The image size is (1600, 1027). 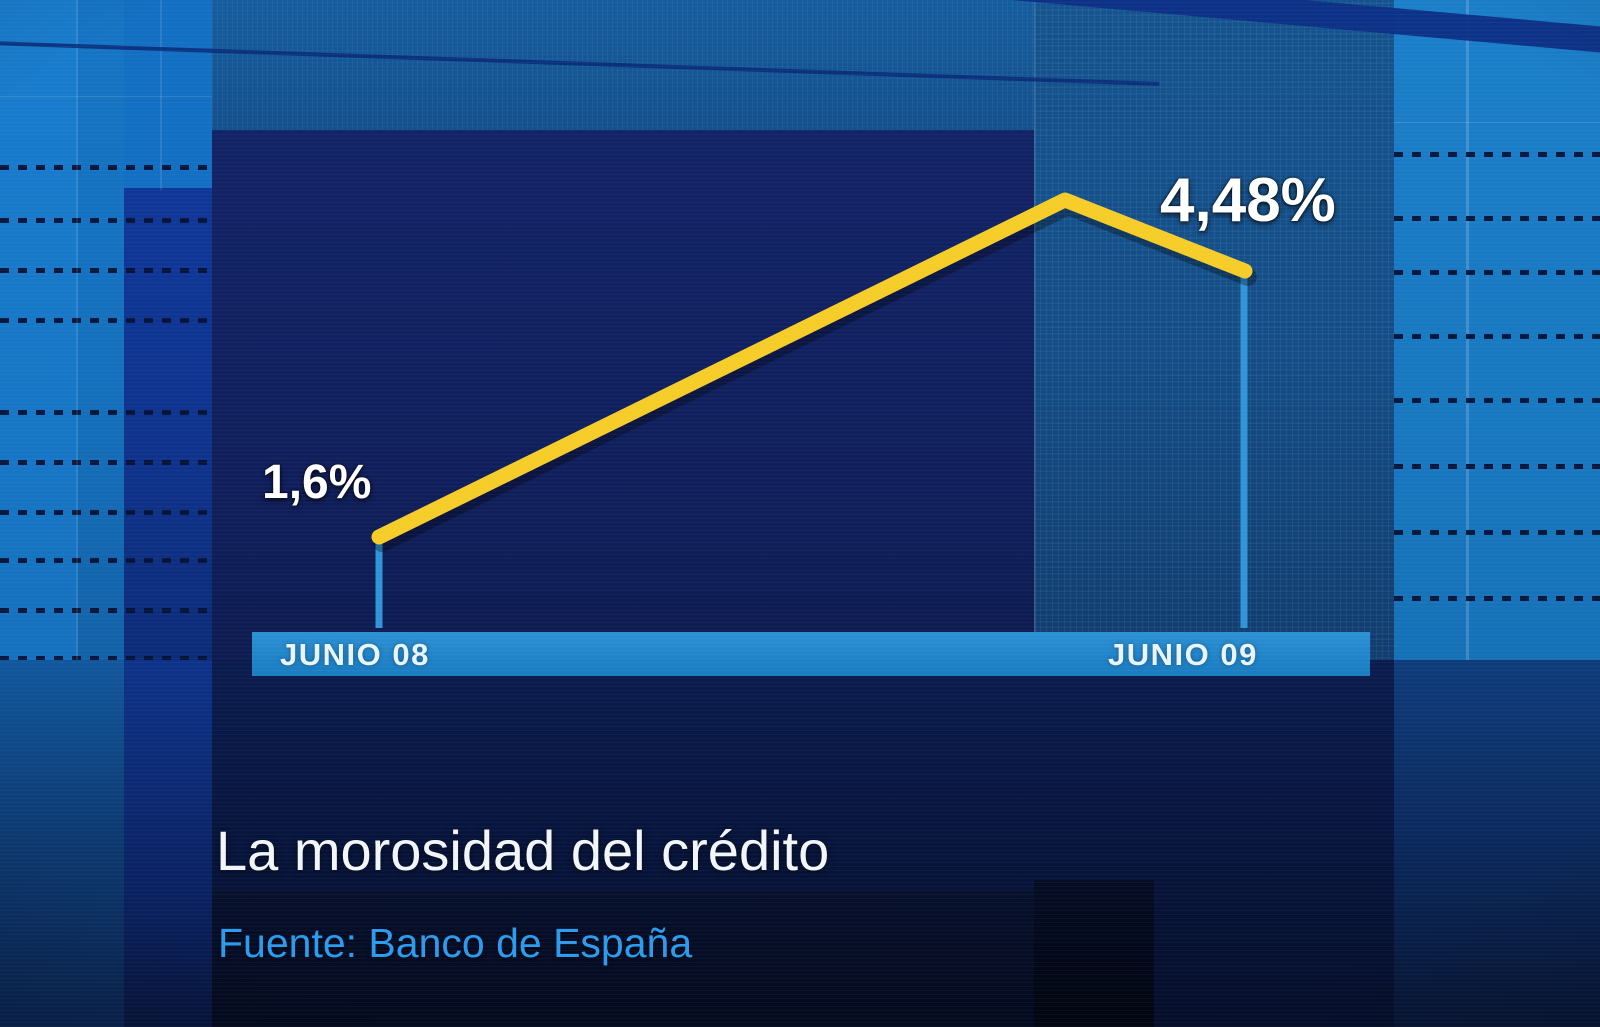 What do you see at coordinates (1248, 200) in the screenshot?
I see `value-label-end: 4,48%` at bounding box center [1248, 200].